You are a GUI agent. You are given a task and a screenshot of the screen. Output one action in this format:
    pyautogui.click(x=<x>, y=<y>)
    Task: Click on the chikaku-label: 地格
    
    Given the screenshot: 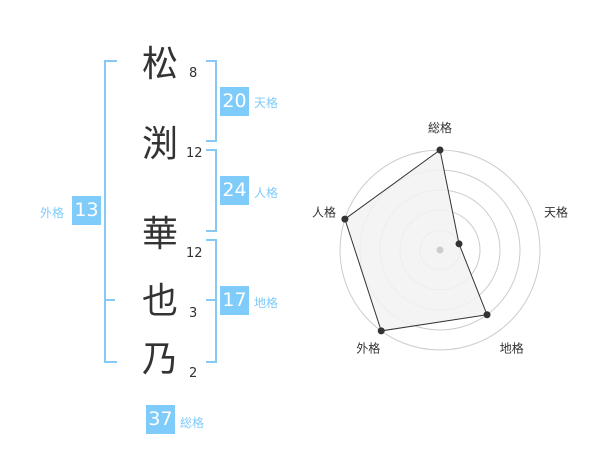 What is the action you would take?
    pyautogui.click(x=266, y=303)
    